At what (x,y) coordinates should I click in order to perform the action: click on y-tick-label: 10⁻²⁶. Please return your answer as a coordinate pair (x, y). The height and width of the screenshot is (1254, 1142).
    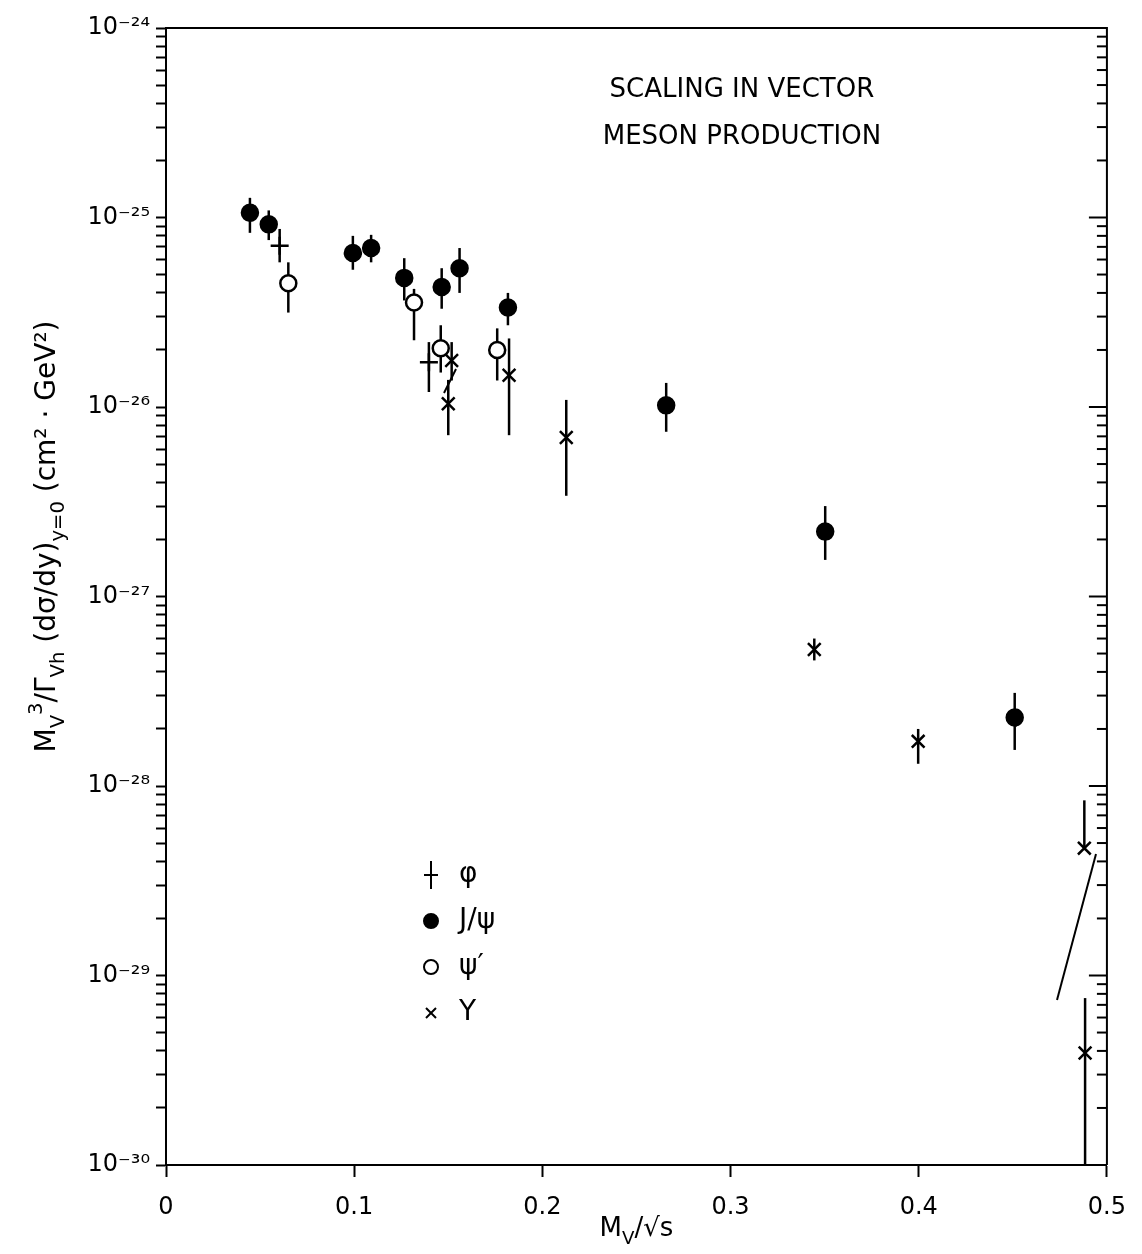
    Looking at the image, I should click on (118, 405).